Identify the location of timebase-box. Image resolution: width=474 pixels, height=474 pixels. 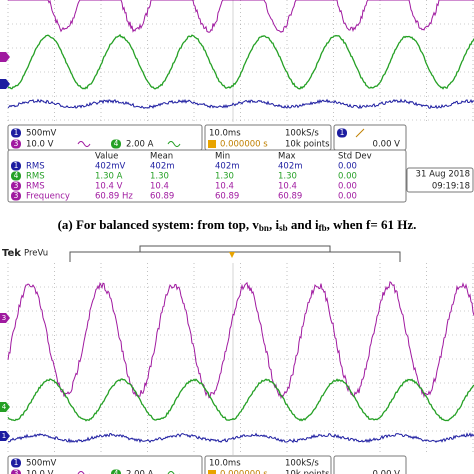
(268, 464).